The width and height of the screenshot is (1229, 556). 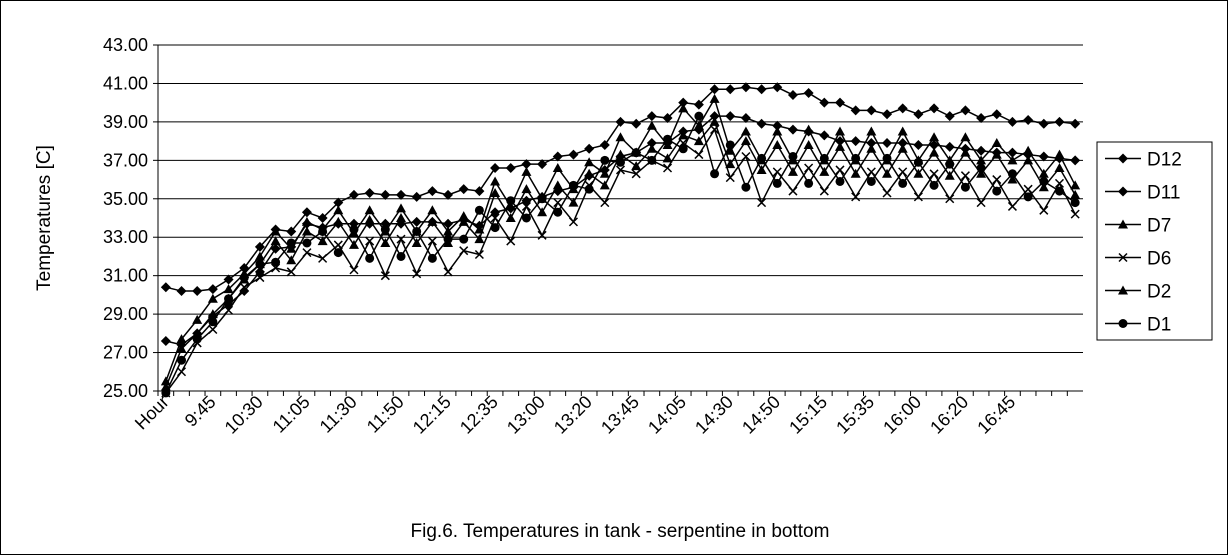 I want to click on y-tick-label: 35.00, so click(x=125, y=199).